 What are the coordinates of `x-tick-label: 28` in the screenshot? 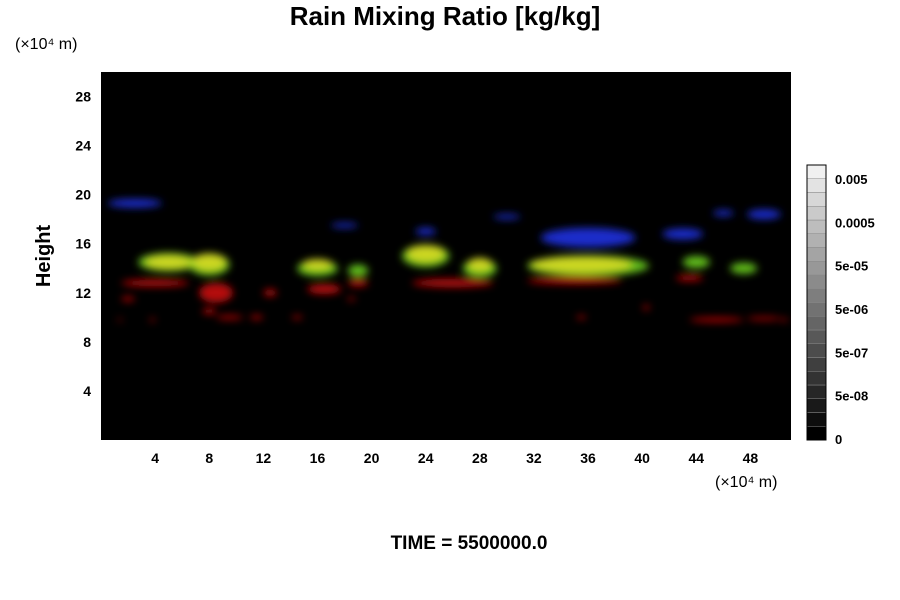 It's located at (480, 458).